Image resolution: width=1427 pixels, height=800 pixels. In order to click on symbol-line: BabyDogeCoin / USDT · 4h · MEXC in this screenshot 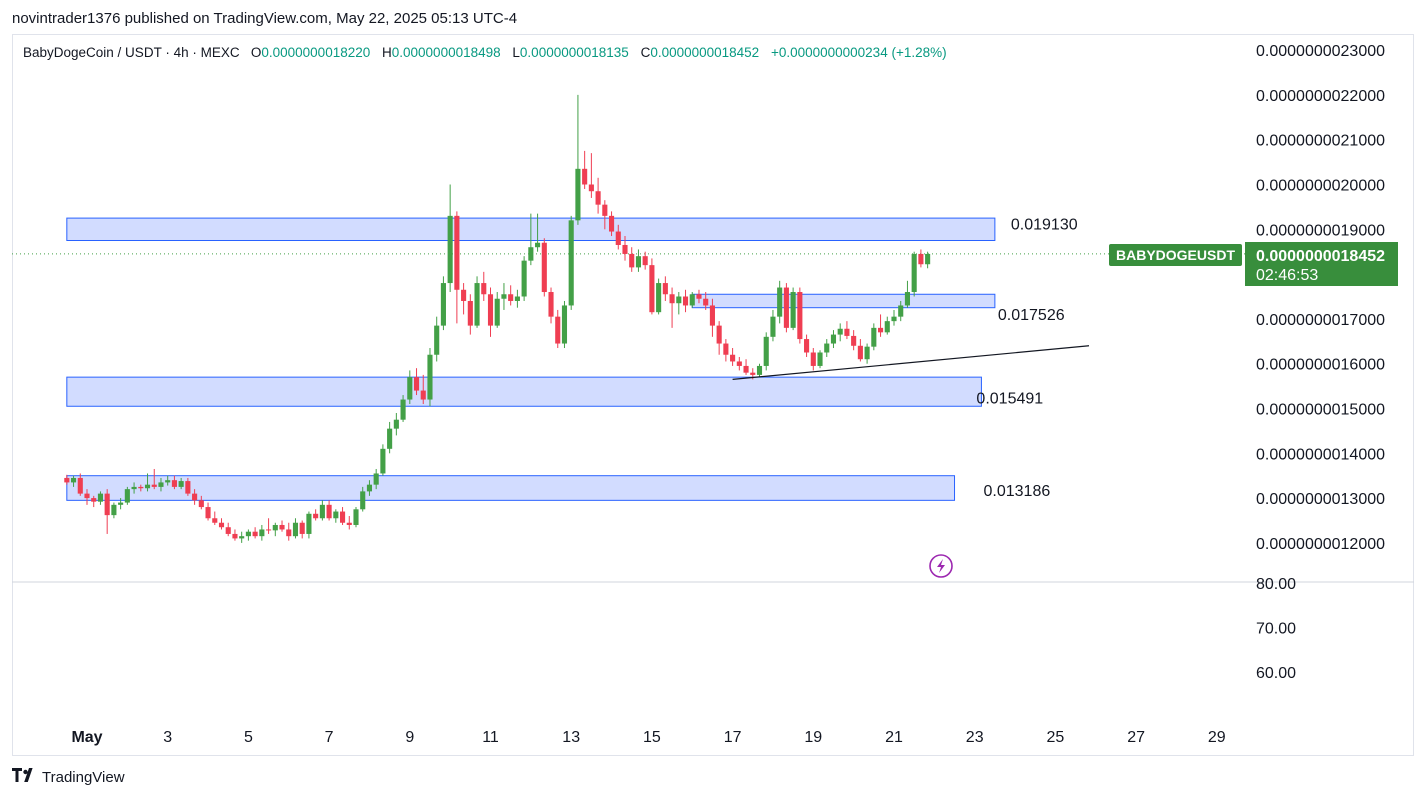, I will do `click(131, 52)`.